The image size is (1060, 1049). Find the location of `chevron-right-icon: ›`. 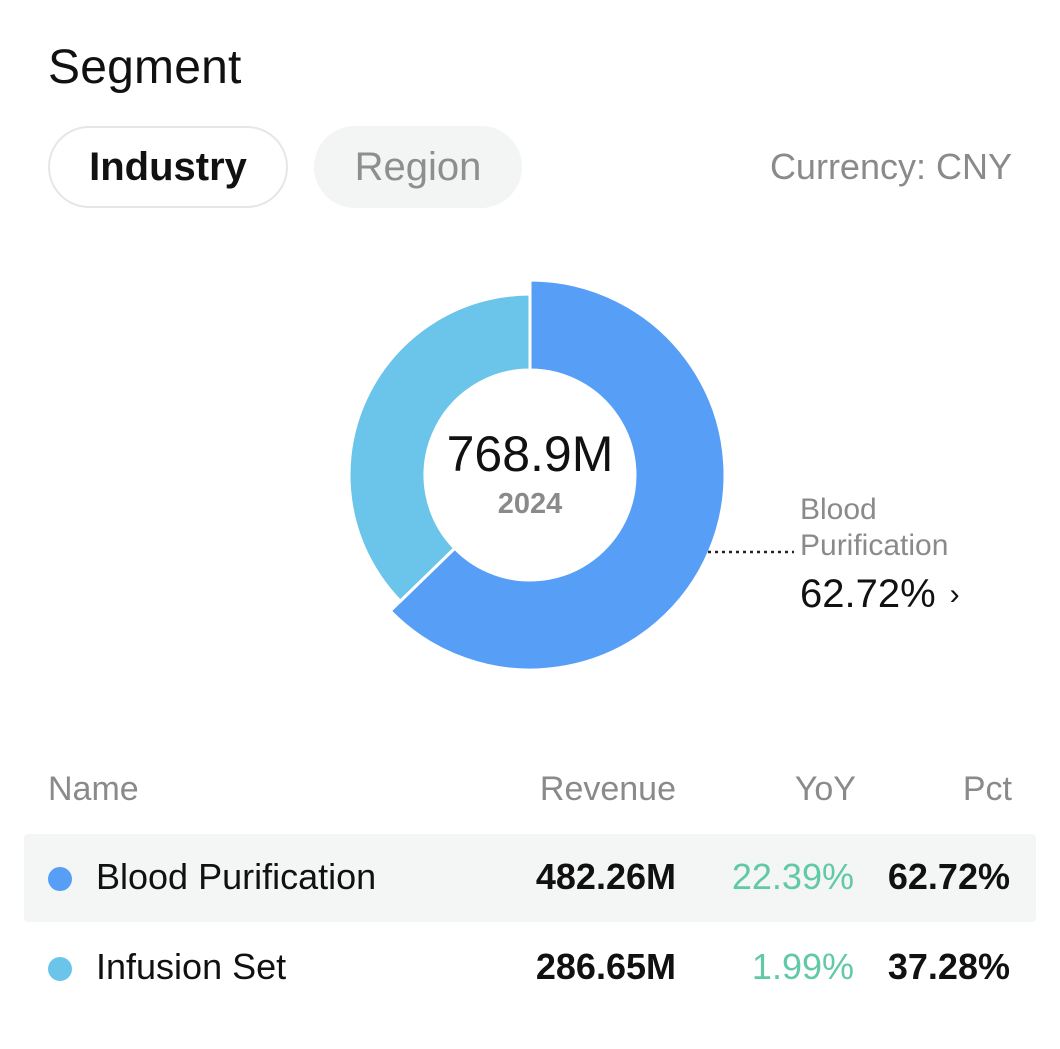

chevron-right-icon: › is located at coordinates (954, 594).